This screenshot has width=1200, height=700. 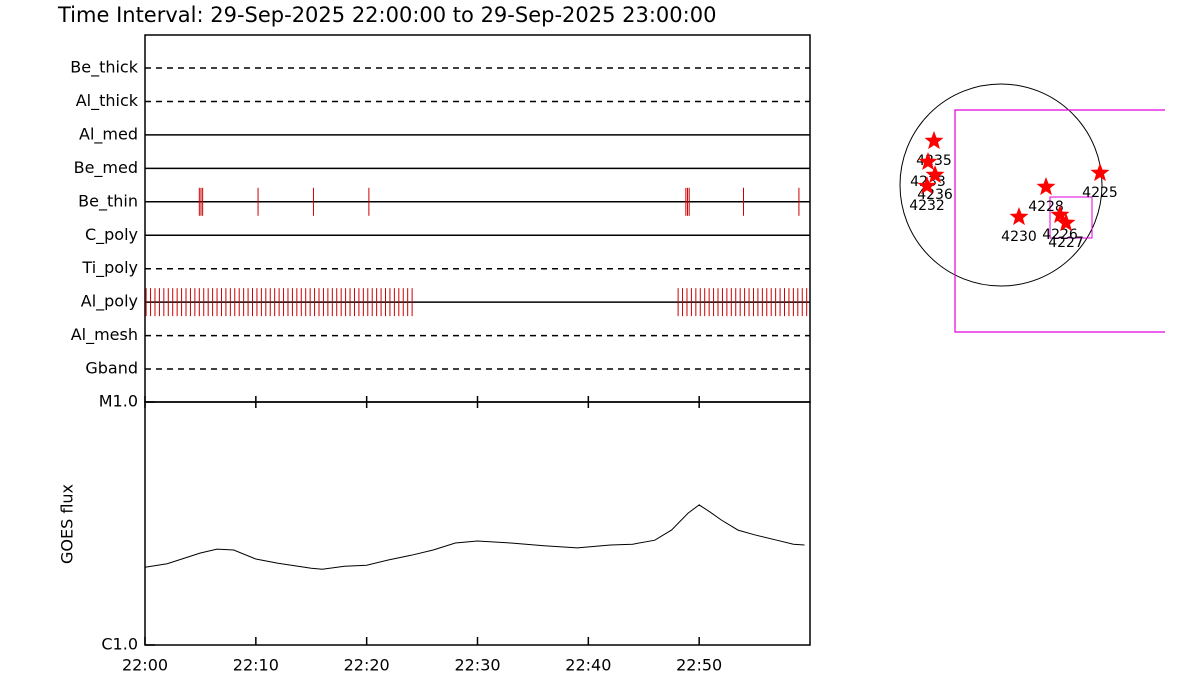 What do you see at coordinates (108, 201) in the screenshot?
I see `row-label: Be_thin` at bounding box center [108, 201].